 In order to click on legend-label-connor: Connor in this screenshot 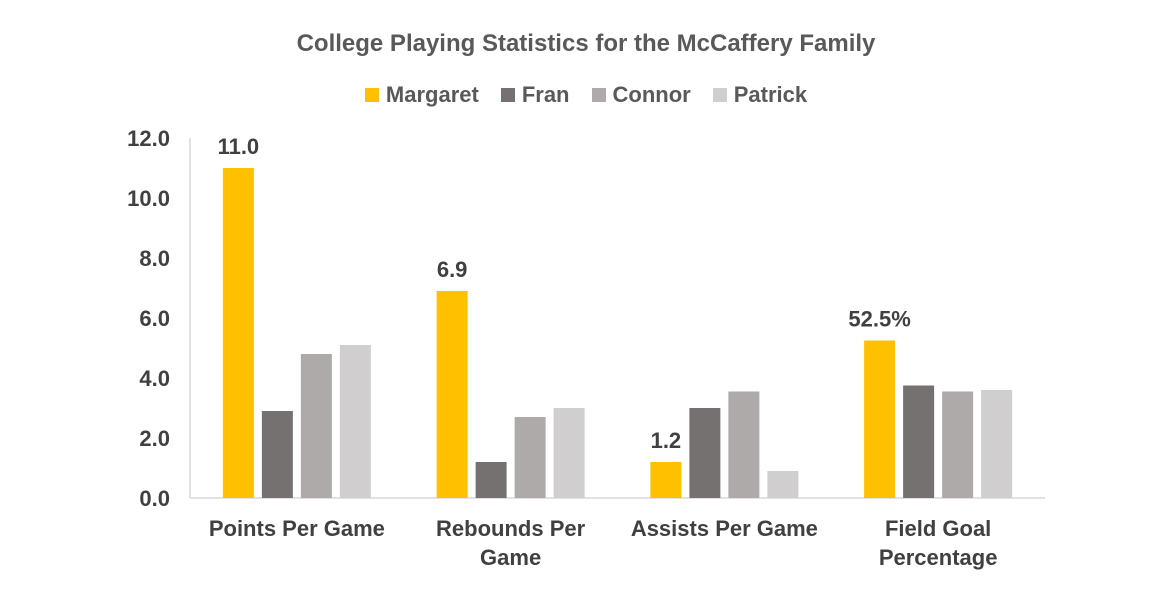, I will do `click(651, 94)`.